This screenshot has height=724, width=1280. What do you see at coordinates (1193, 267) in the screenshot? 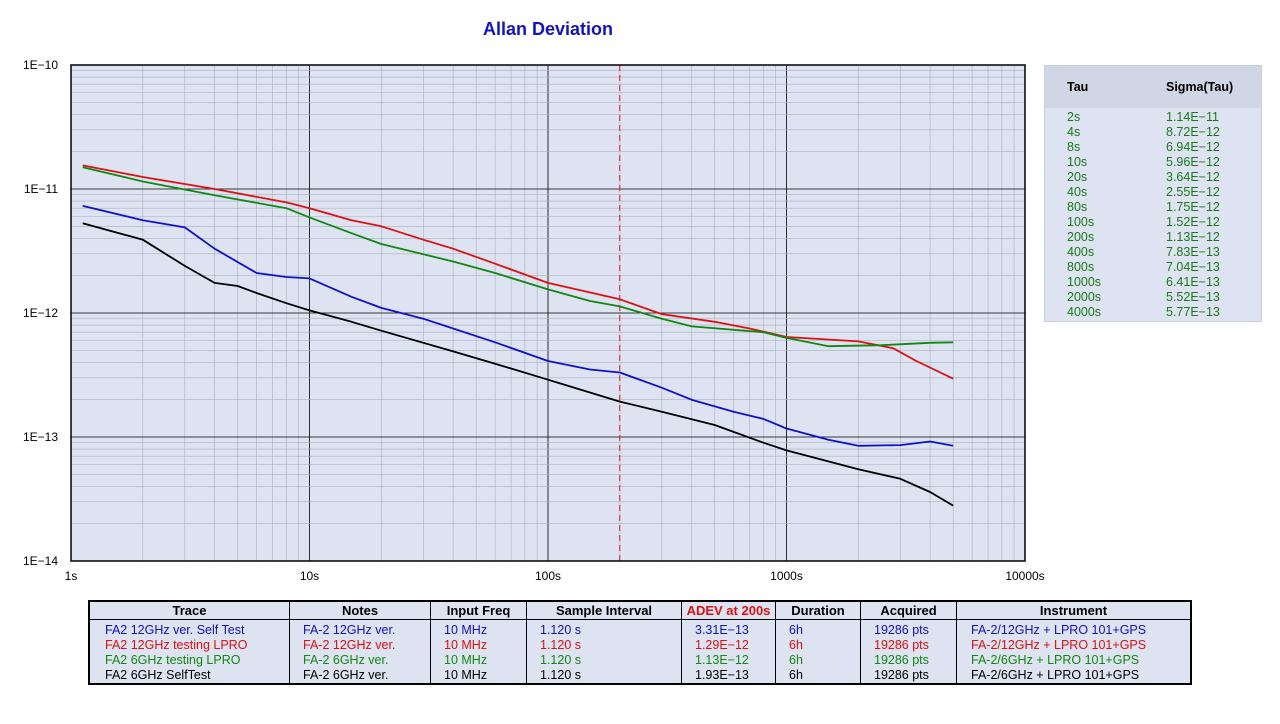
I see `sigma-value: 7.04E−13` at bounding box center [1193, 267].